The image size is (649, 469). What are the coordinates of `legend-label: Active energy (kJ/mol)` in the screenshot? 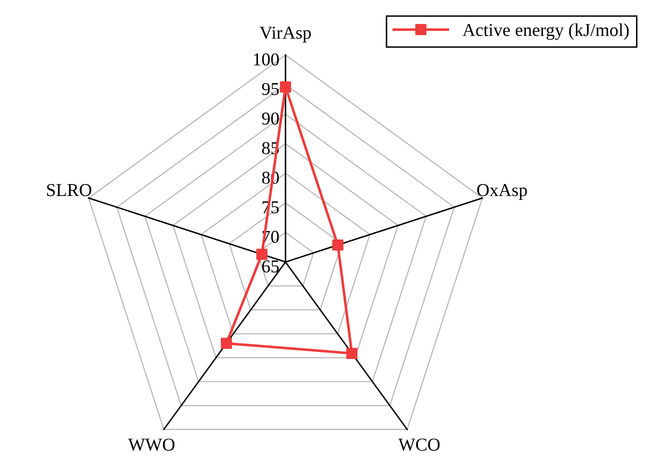 It's located at (545, 31).